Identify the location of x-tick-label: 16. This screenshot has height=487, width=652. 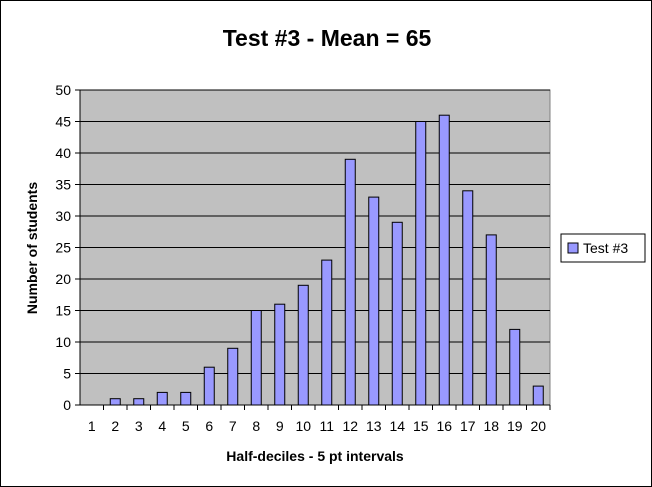
(444, 426).